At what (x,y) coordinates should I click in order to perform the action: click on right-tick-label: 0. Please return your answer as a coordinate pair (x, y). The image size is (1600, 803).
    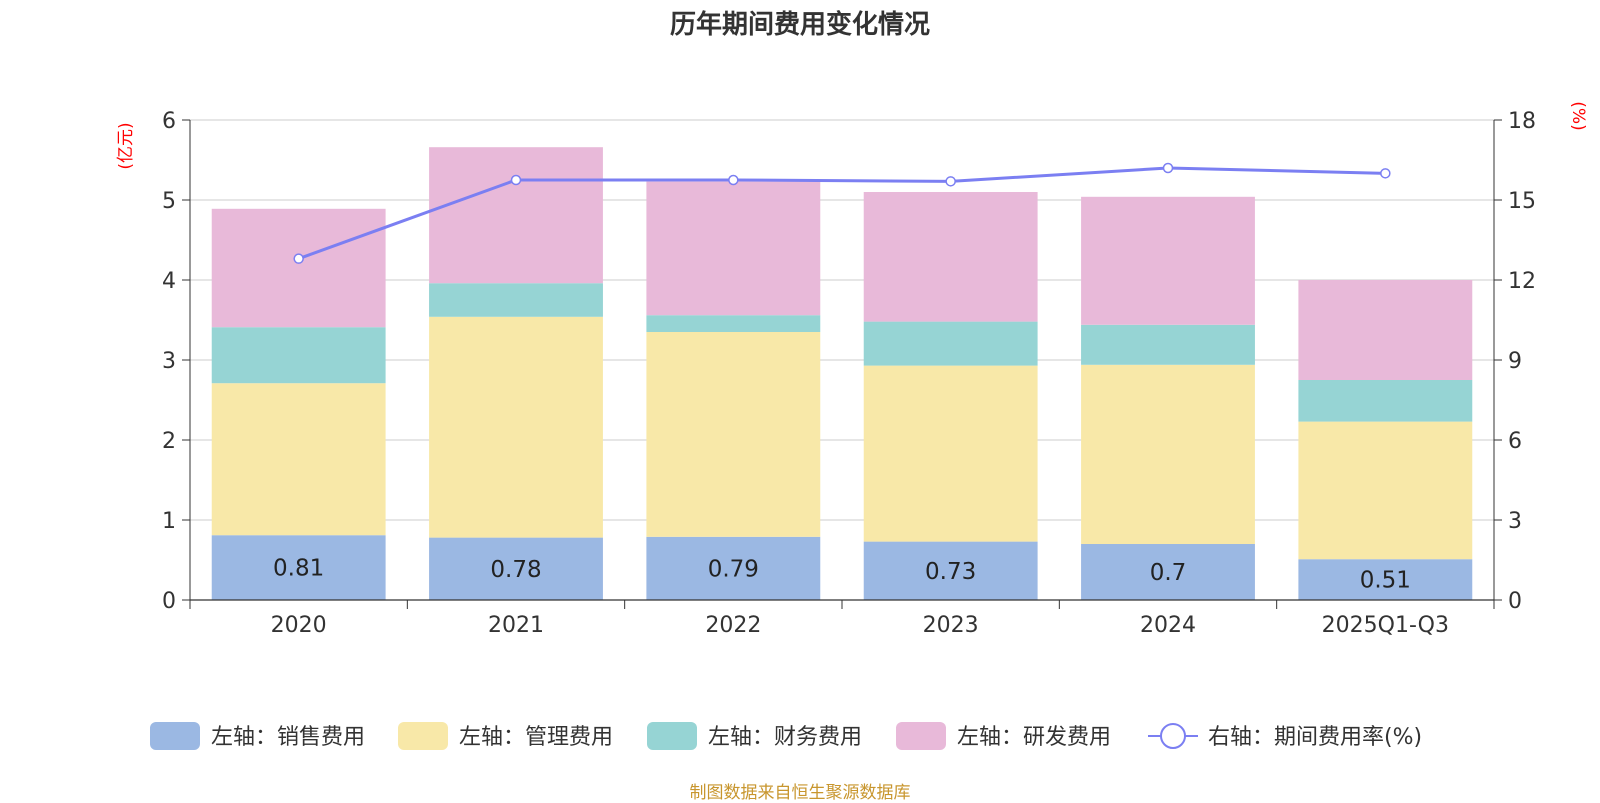
    Looking at the image, I should click on (1515, 601).